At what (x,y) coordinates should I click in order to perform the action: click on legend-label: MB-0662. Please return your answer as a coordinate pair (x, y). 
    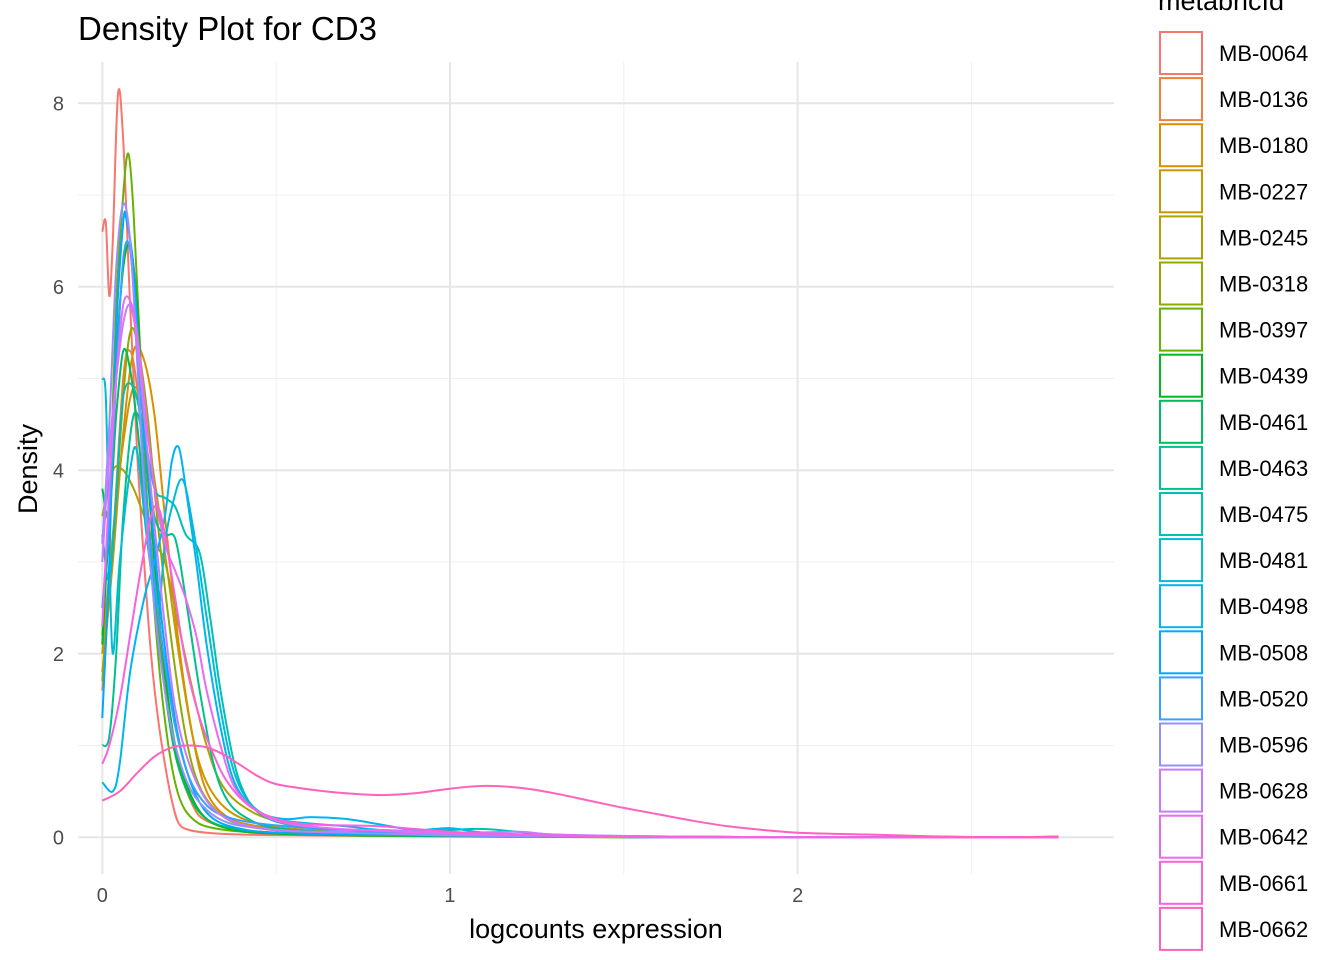
    Looking at the image, I should click on (1263, 929).